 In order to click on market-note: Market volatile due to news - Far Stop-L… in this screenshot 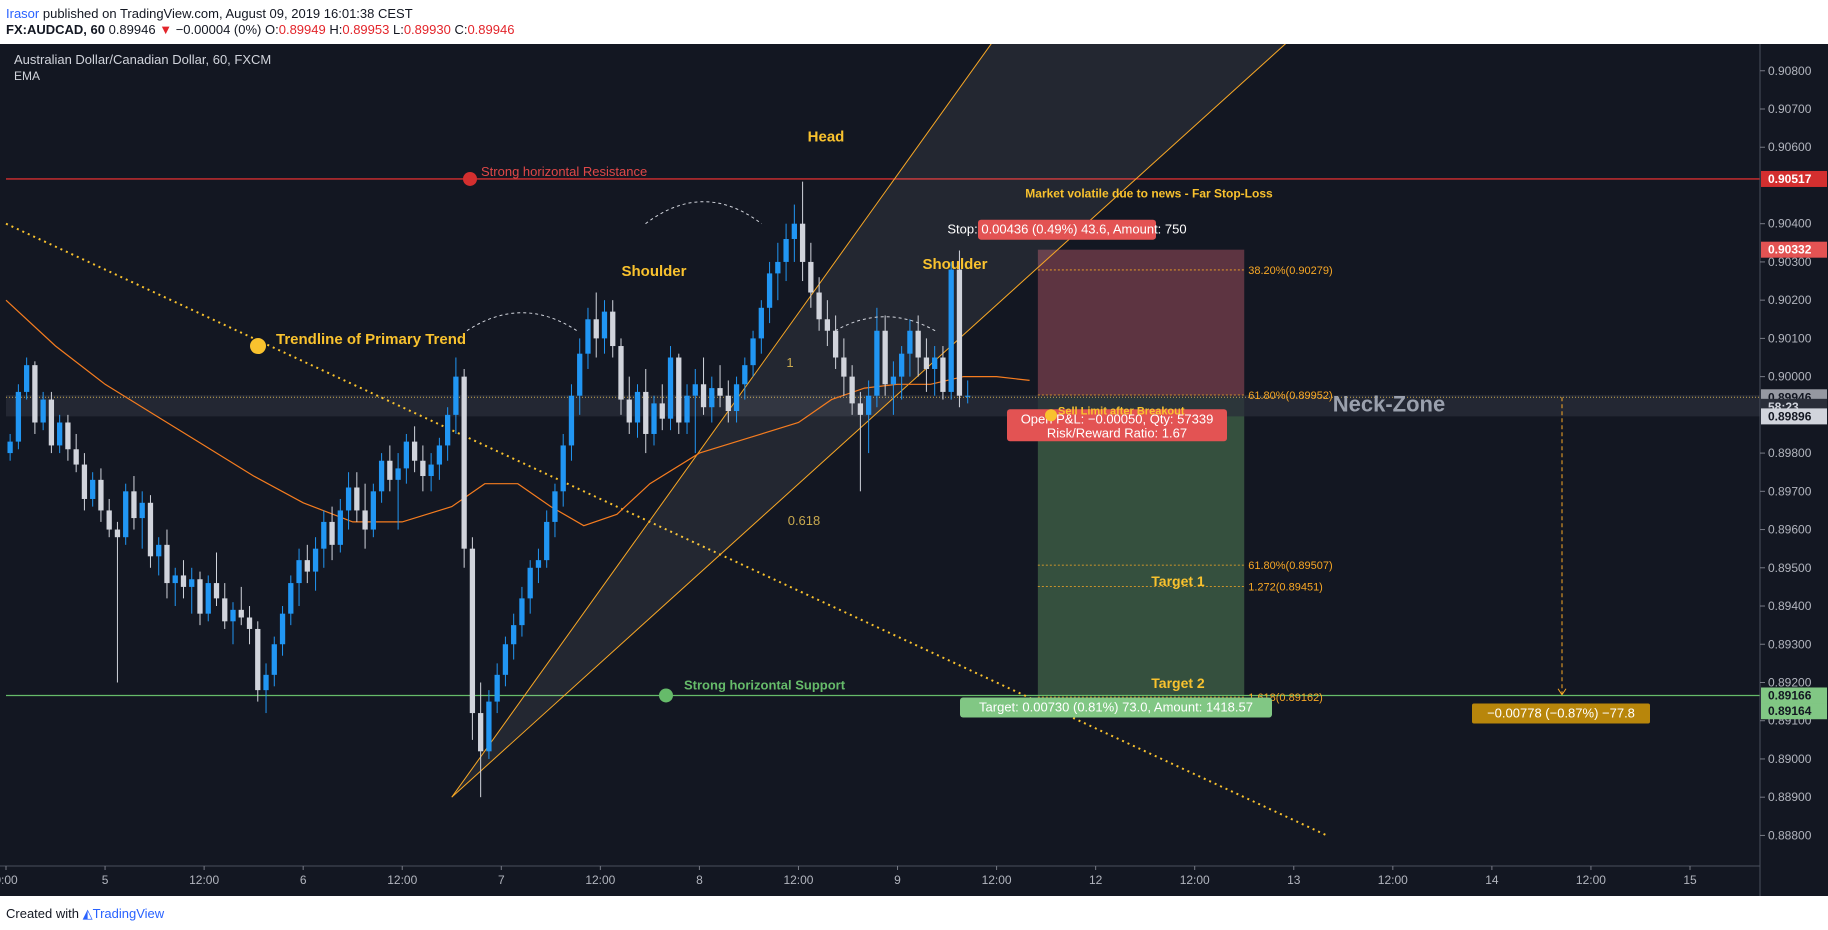, I will do `click(1149, 194)`.